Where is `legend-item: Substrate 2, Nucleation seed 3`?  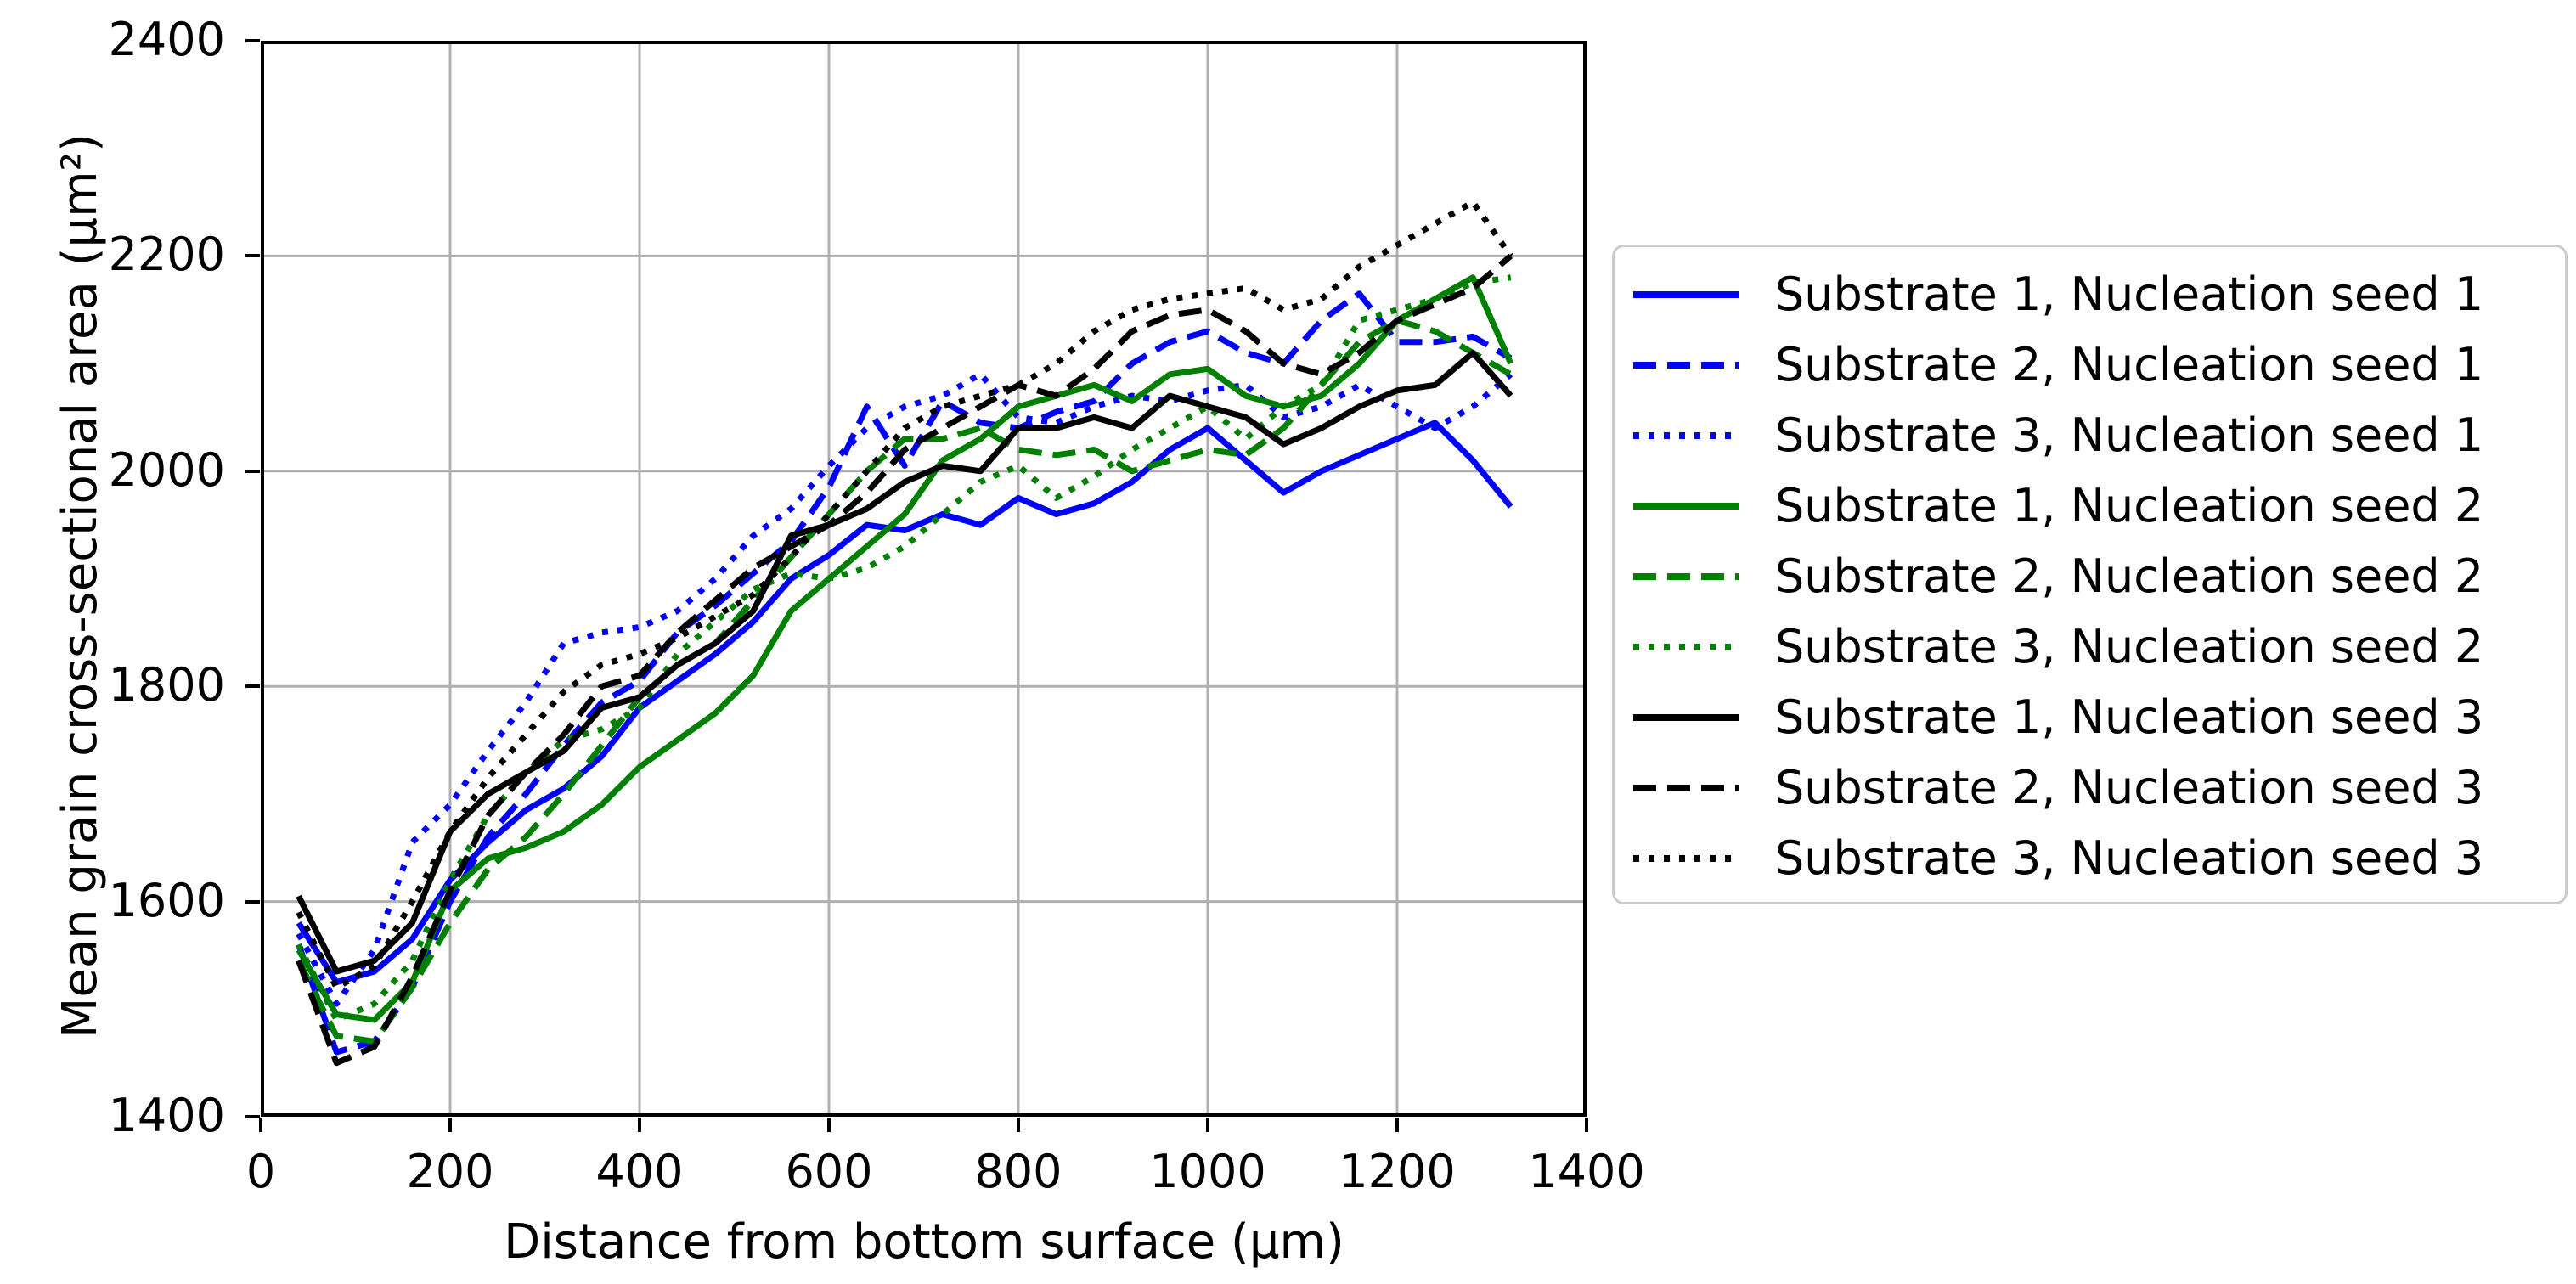
legend-item: Substrate 2, Nucleation seed 3 is located at coordinates (2099, 787).